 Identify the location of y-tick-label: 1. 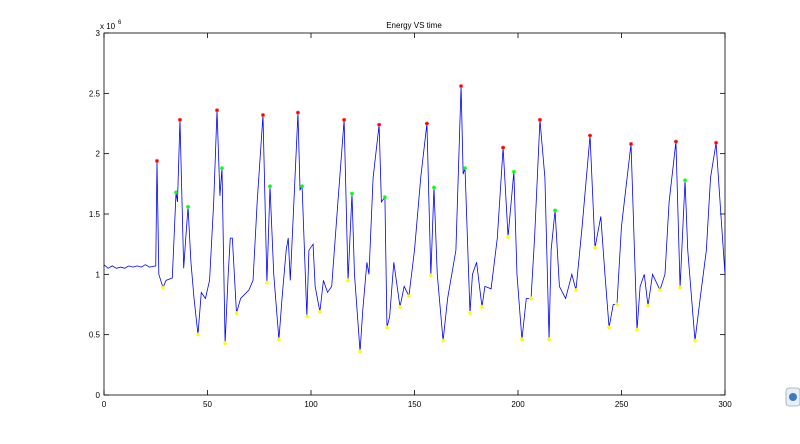
(98, 274).